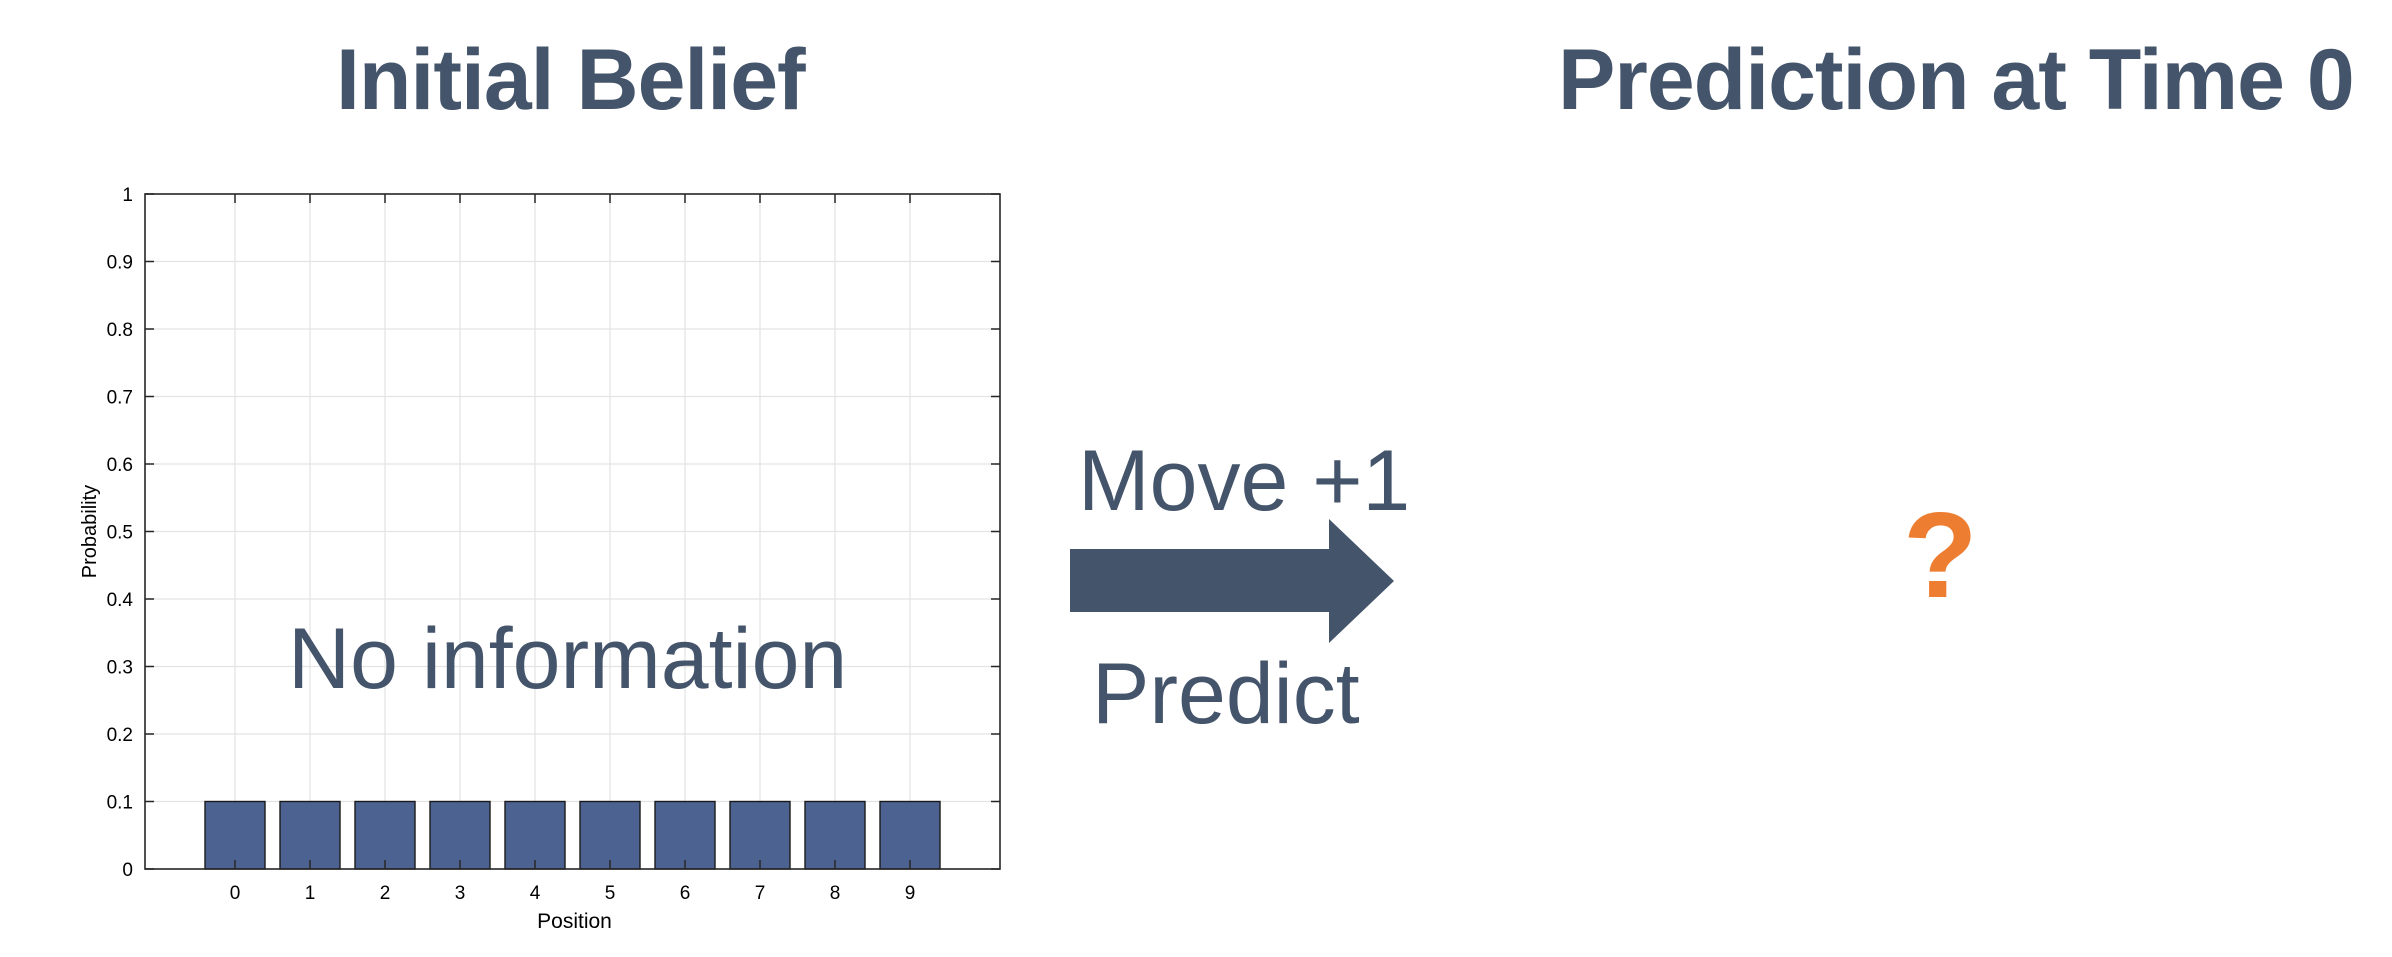 This screenshot has height=957, width=2392. I want to click on y-tick-label: 0.8, so click(120, 330).